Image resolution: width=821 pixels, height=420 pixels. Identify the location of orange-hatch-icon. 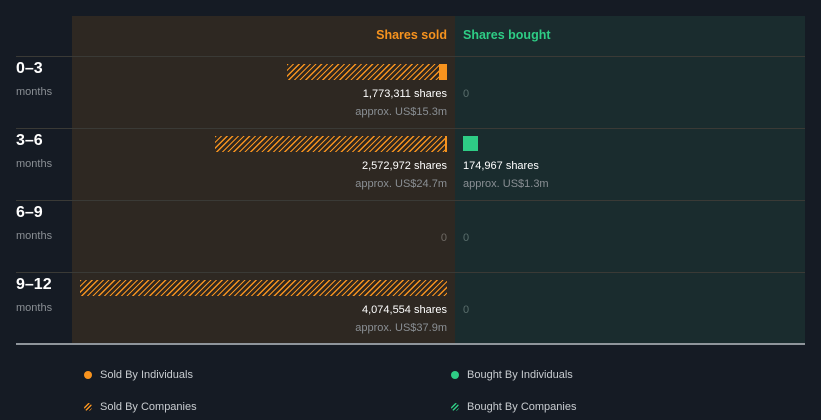
(88, 407).